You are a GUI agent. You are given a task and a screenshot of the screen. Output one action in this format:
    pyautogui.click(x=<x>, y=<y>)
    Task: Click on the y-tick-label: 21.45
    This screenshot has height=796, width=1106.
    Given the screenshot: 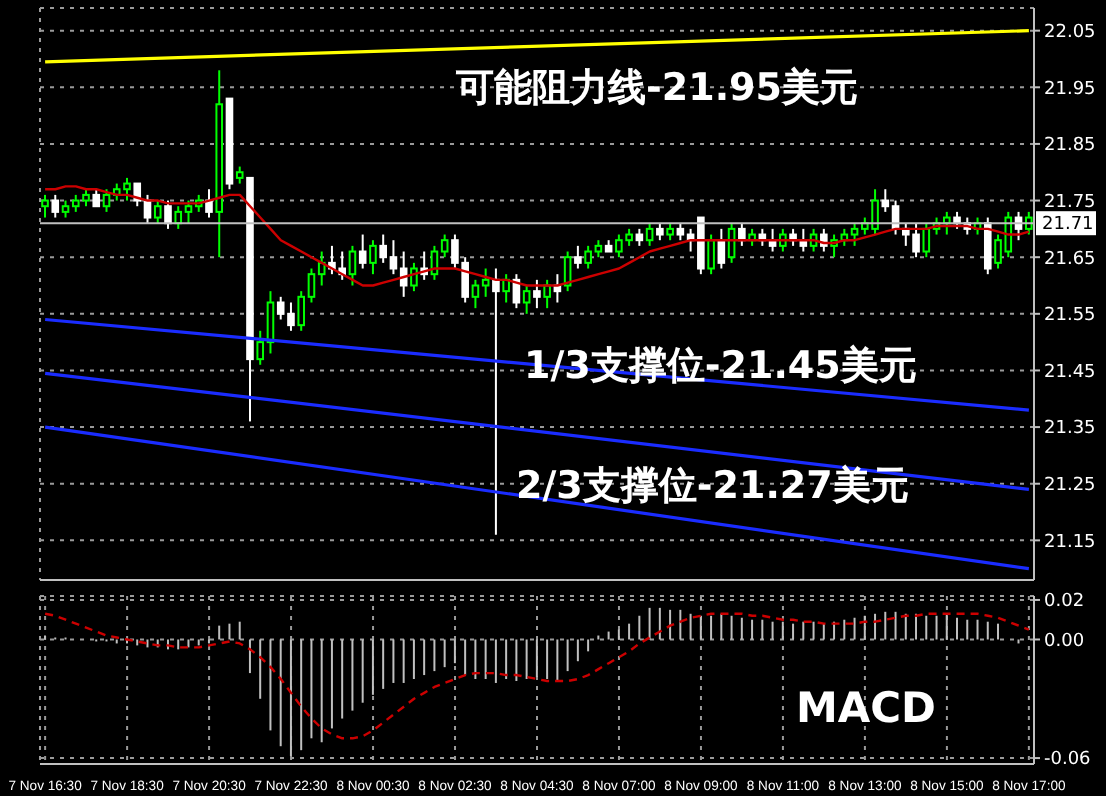 What is the action you would take?
    pyautogui.click(x=1070, y=372)
    